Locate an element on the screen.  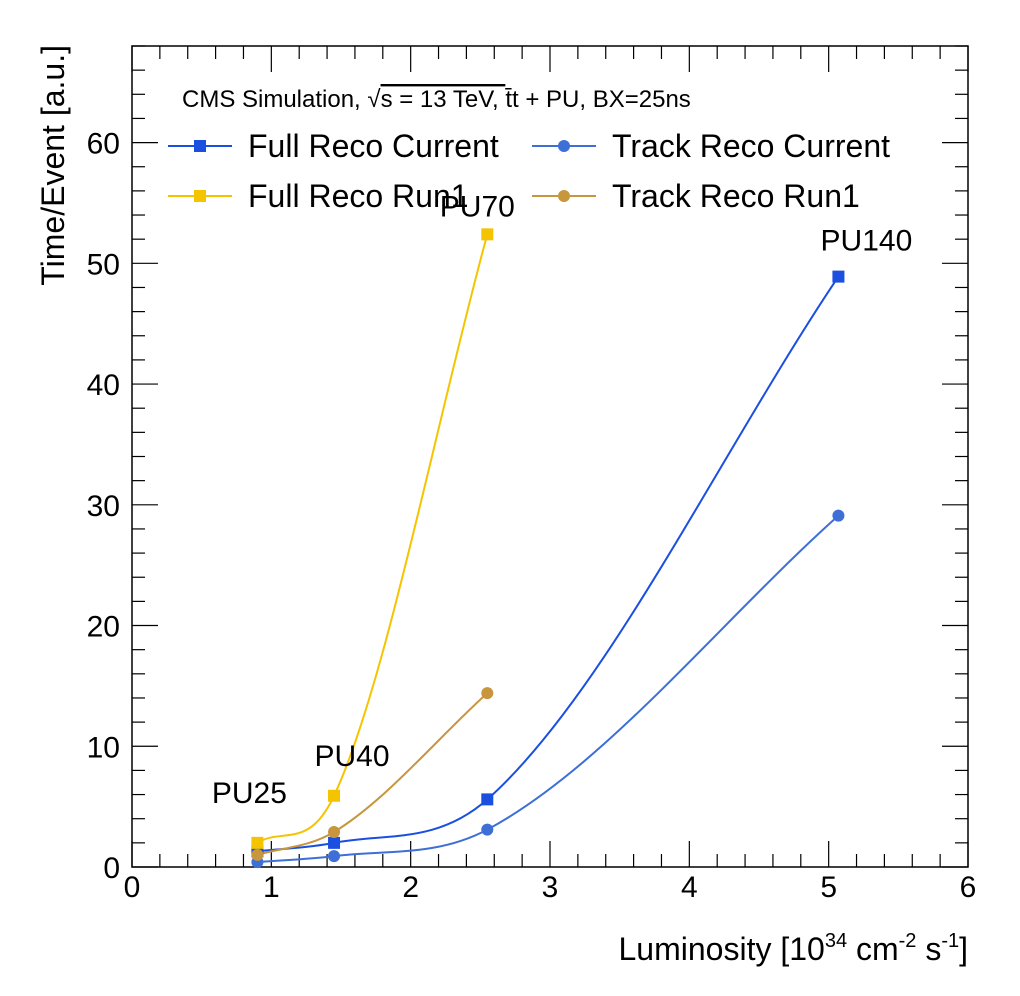
y-tick-label: 30 is located at coordinates (103, 506).